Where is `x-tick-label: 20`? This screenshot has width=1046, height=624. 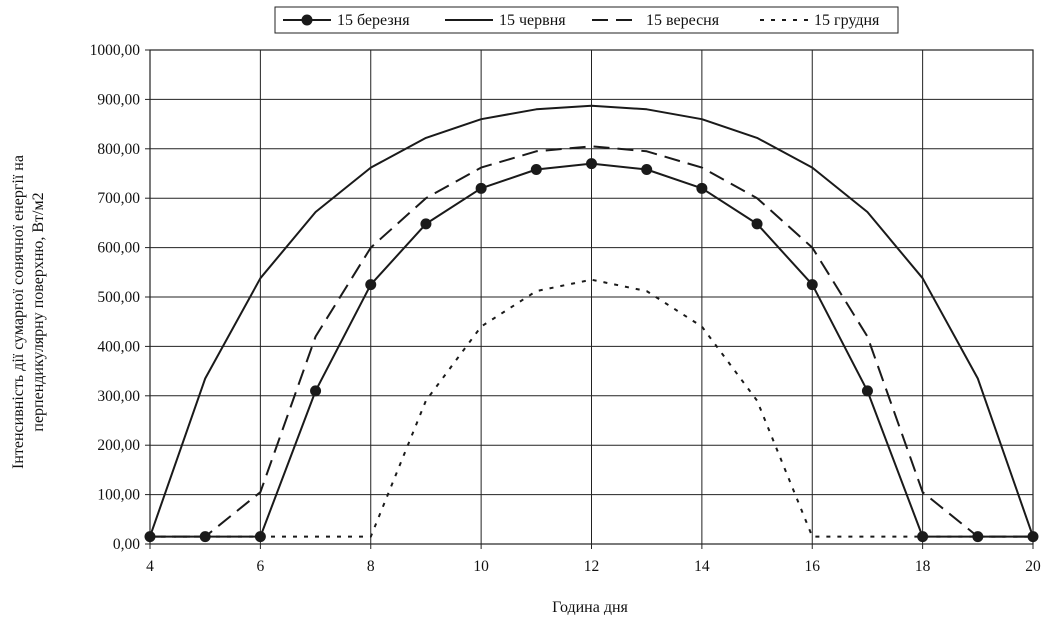
x-tick-label: 20 is located at coordinates (1033, 566).